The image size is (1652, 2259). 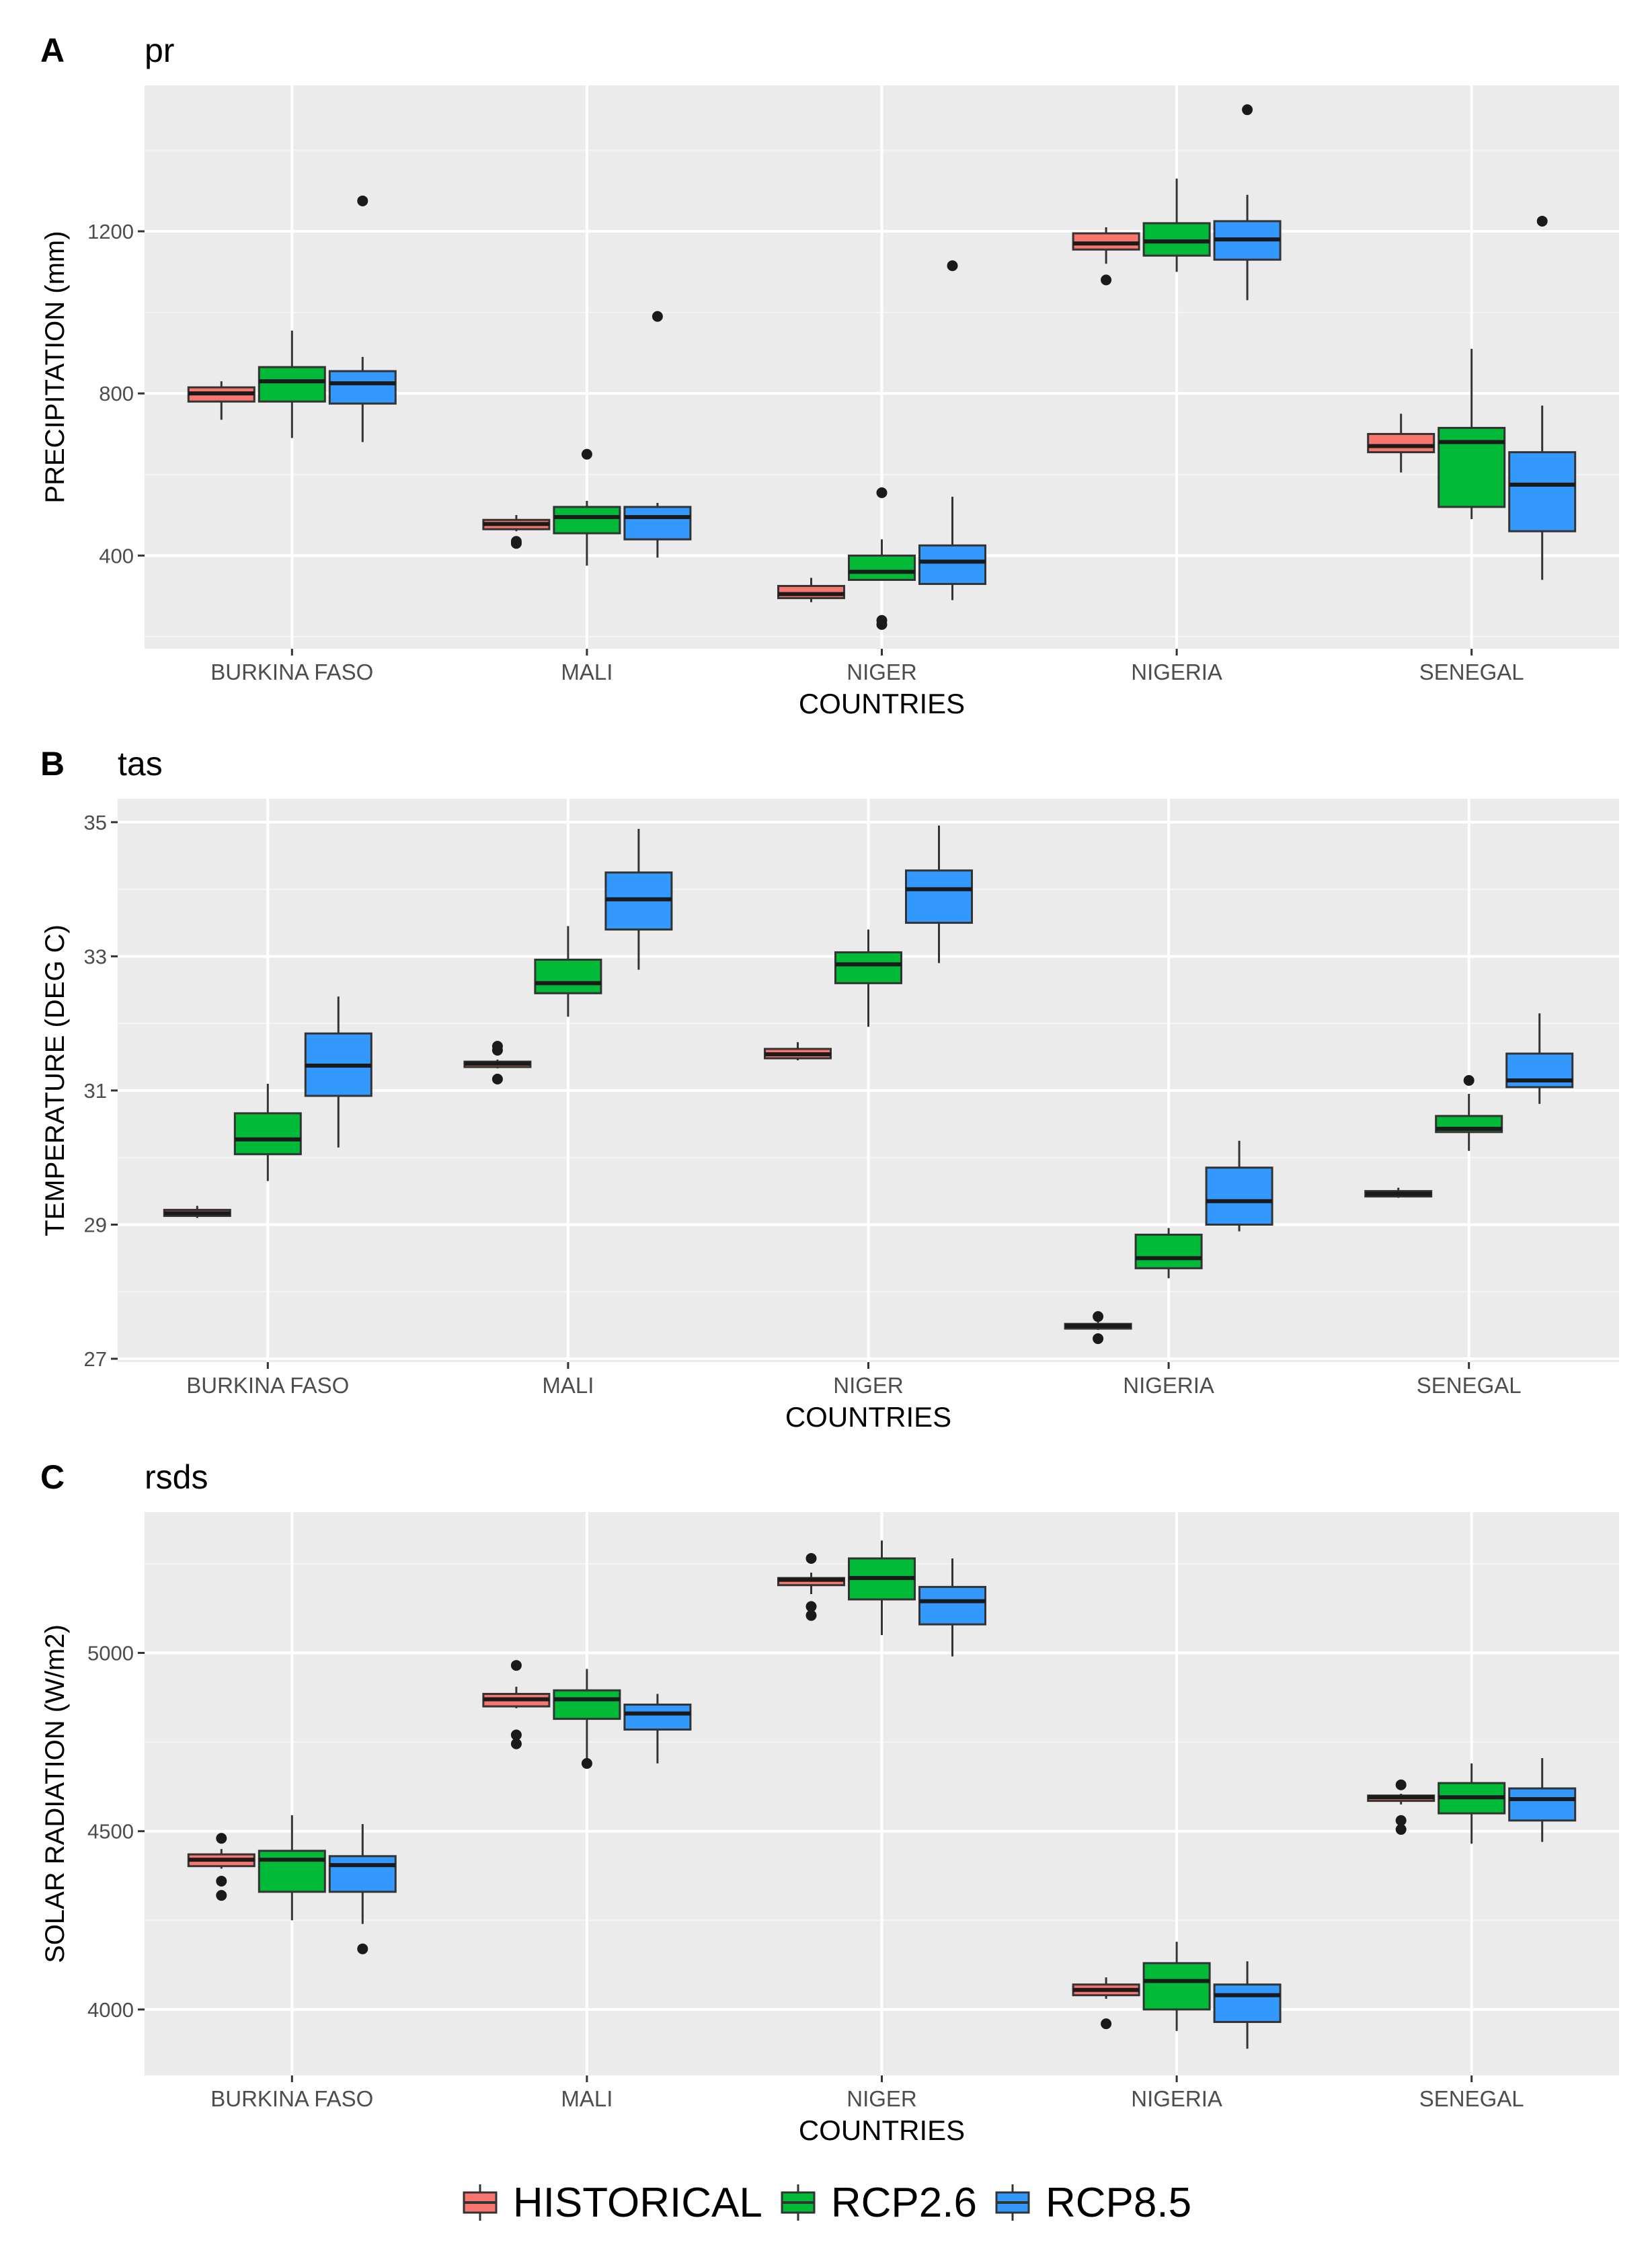 What do you see at coordinates (110, 2010) in the screenshot?
I see `y-tick-label: 4000` at bounding box center [110, 2010].